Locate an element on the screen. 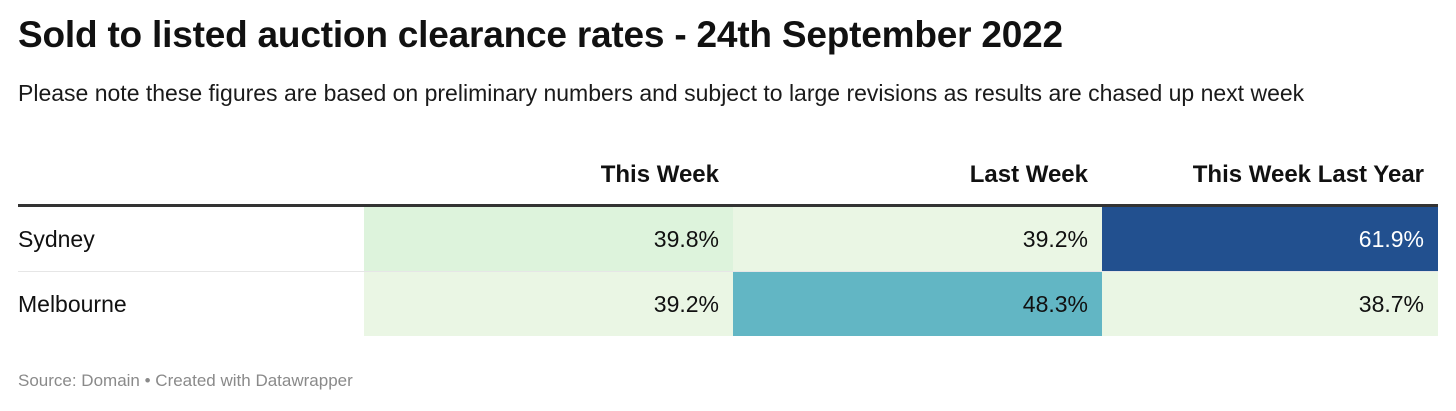 The image size is (1456, 411). header-last-week: Last Week is located at coordinates (917, 176).